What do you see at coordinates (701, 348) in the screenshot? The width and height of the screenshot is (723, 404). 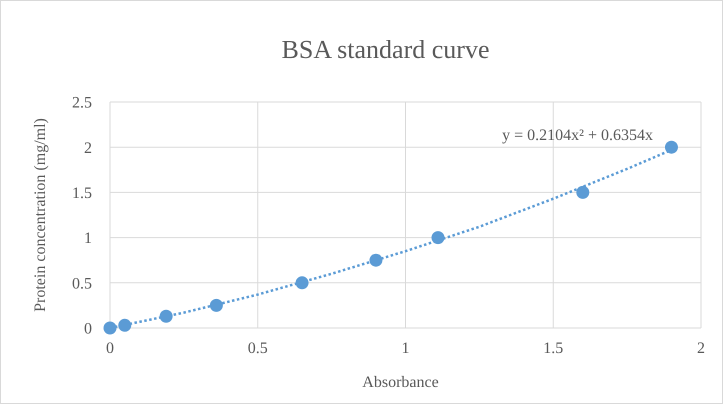 I see `x-tick-label: 2` at bounding box center [701, 348].